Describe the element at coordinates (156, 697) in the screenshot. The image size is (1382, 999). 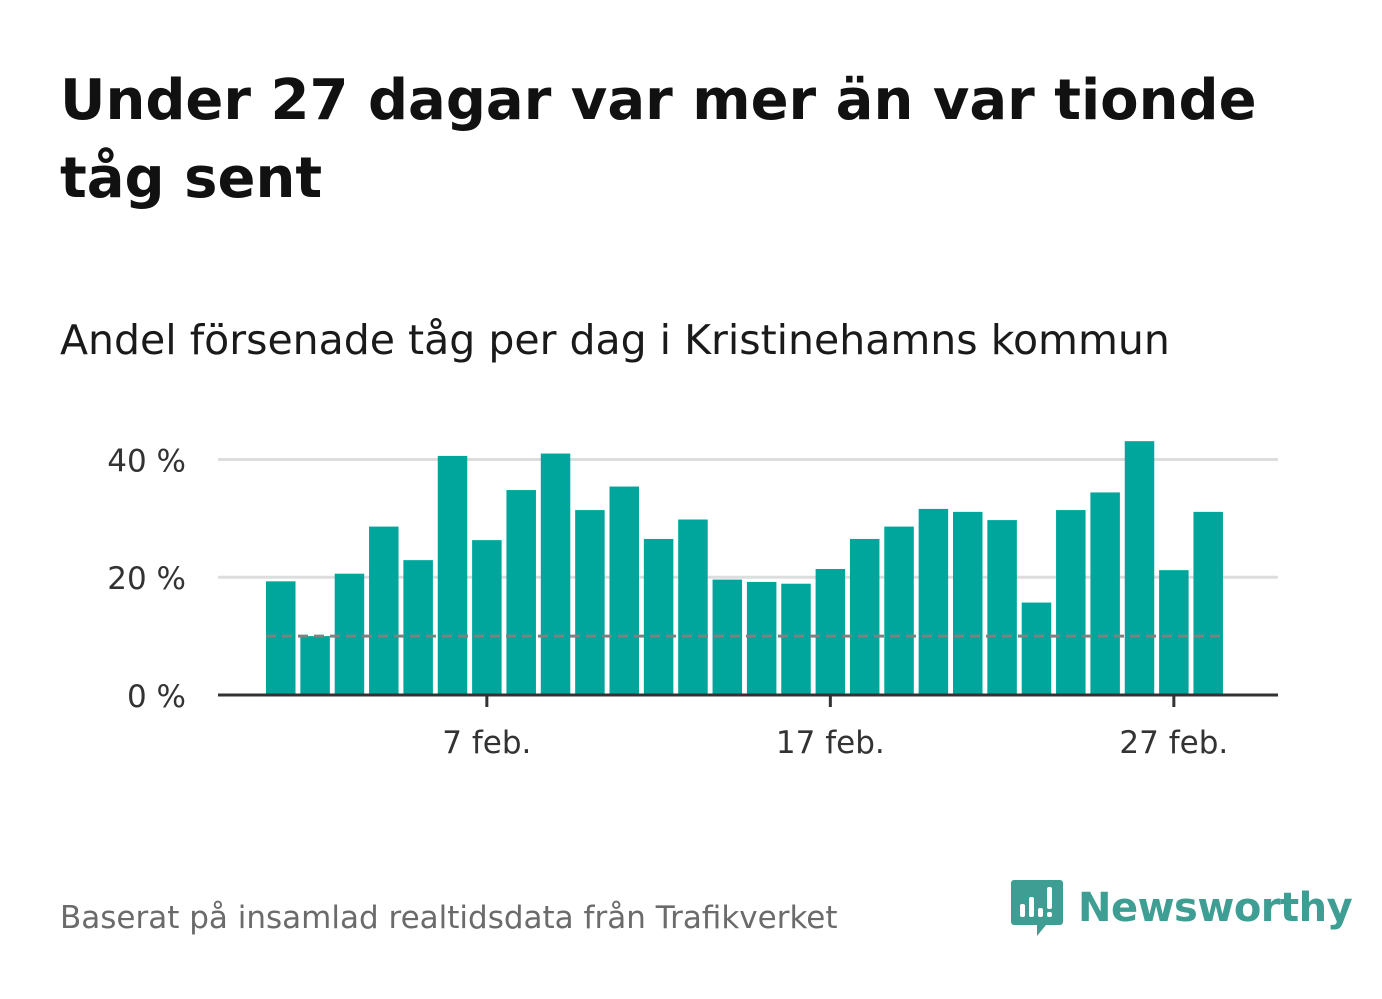
I see `y-tick-label: 0 %` at that location.